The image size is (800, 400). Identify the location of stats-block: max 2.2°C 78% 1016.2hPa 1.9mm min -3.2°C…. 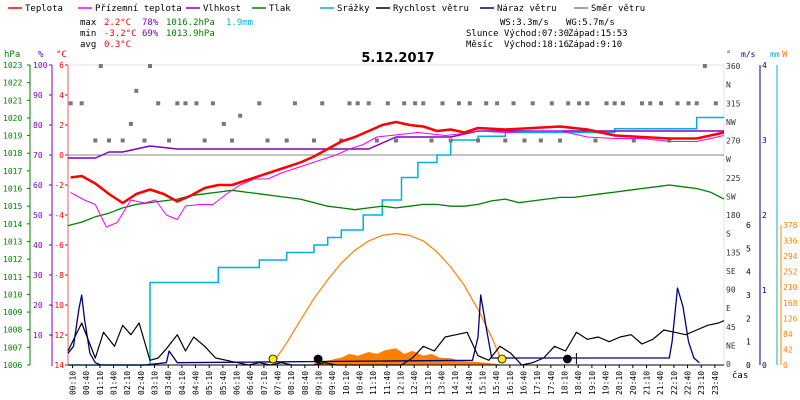
(166, 34).